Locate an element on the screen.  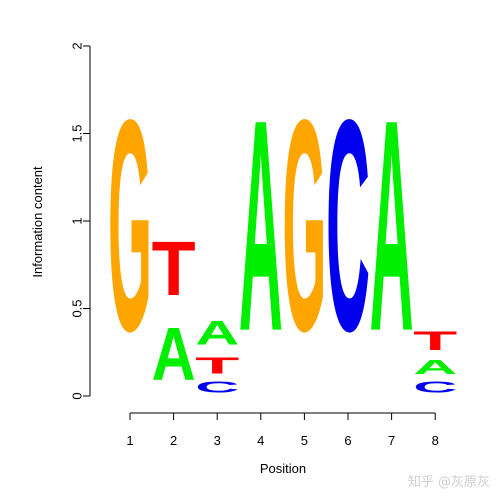
y-tick-label: 1.5 is located at coordinates (77, 133).